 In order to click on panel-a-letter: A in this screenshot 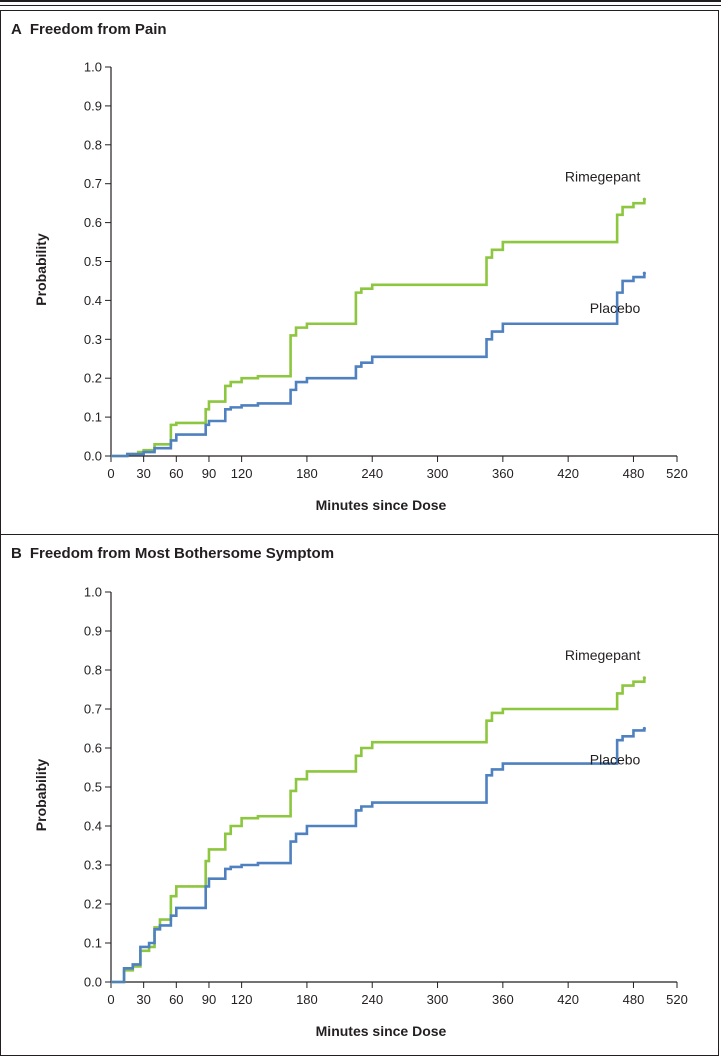, I will do `click(16, 29)`.